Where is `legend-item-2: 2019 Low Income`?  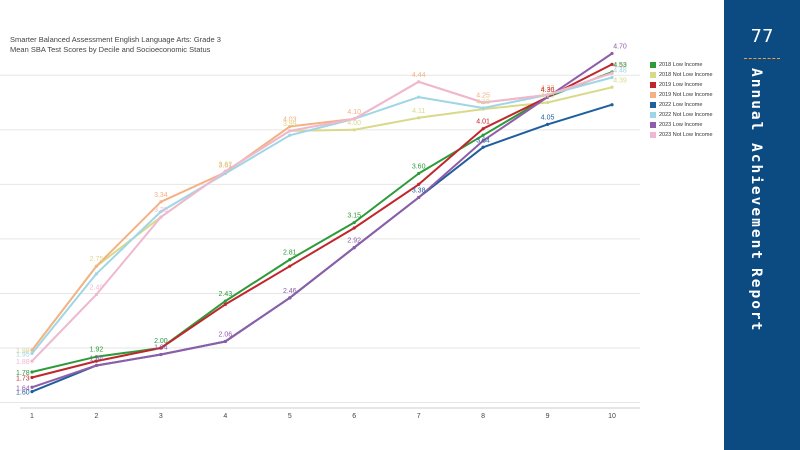
legend-item-2: 2019 Low Income is located at coordinates (681, 85).